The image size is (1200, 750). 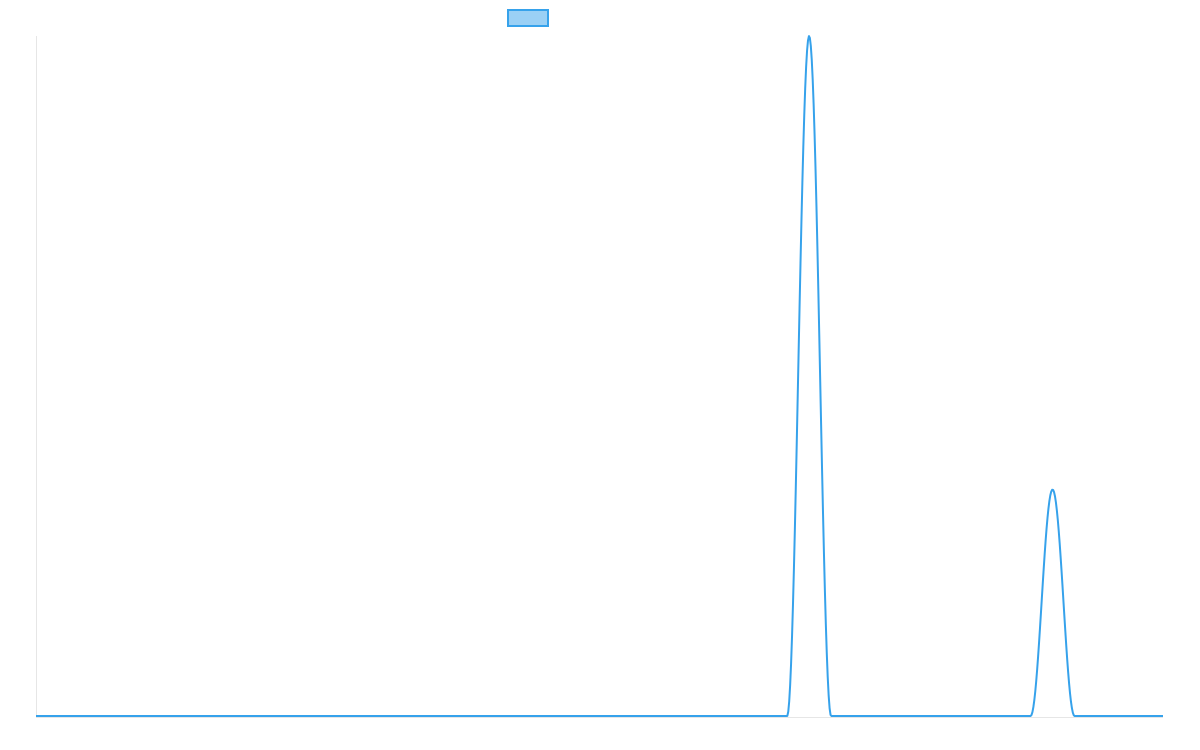 I want to click on legend, so click(x=528, y=18).